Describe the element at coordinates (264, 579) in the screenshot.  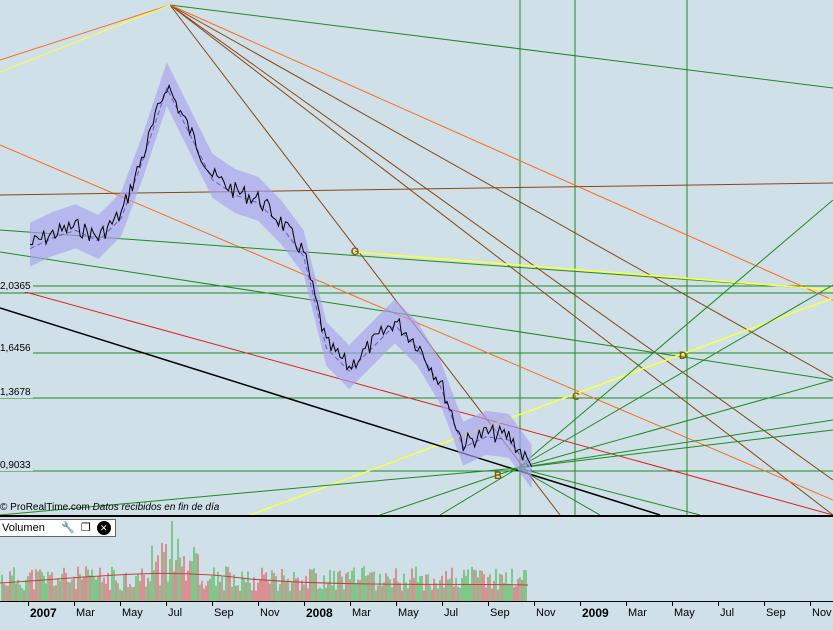
I see `volume-average-line` at that location.